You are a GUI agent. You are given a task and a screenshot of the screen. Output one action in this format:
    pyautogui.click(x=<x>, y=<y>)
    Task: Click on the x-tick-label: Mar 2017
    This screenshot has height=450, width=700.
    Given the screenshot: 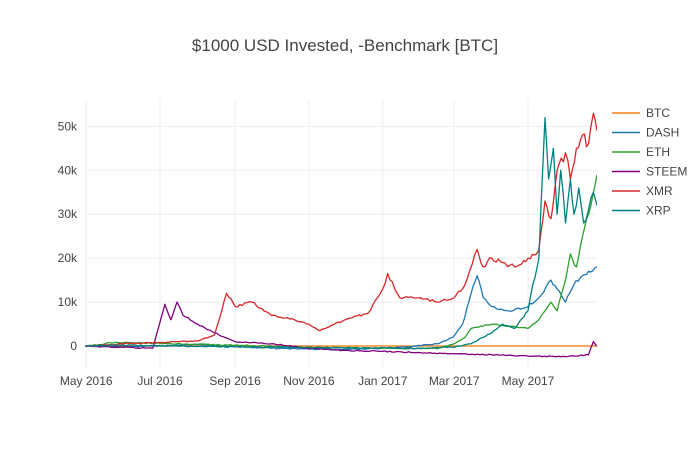 What is the action you would take?
    pyautogui.click(x=454, y=381)
    